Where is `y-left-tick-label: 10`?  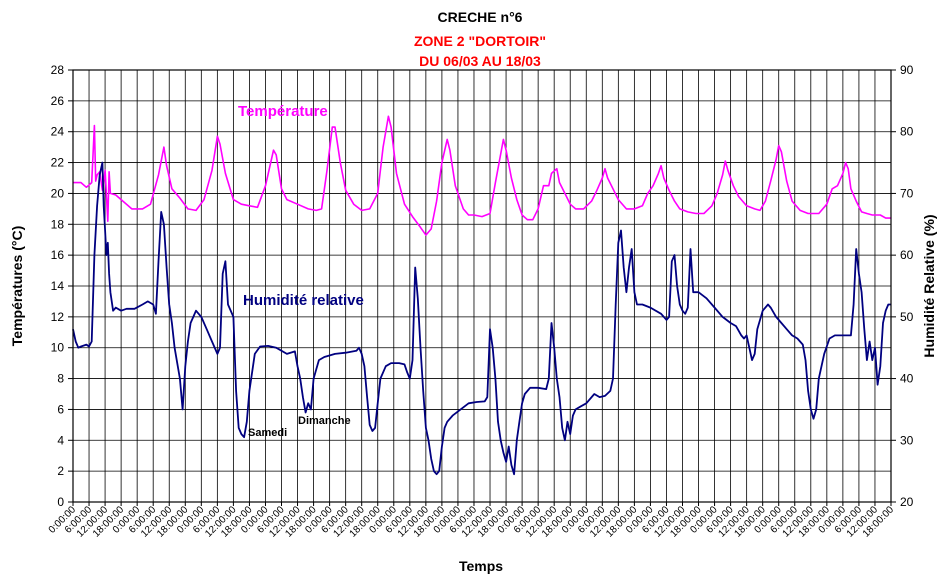 y-left-tick-label: 10 is located at coordinates (58, 348).